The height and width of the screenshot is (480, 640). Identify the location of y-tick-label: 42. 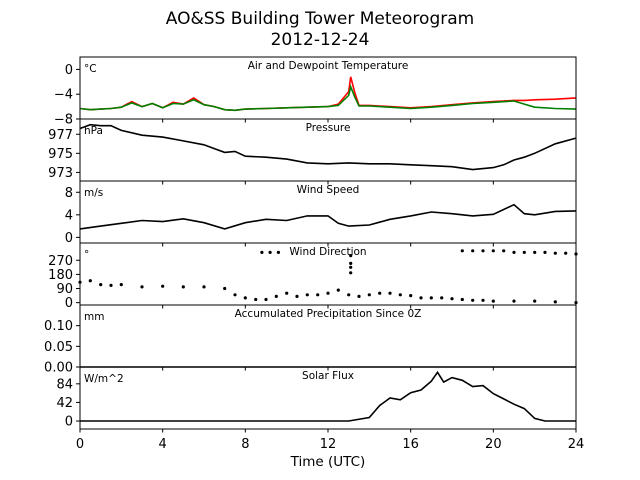
(64, 403).